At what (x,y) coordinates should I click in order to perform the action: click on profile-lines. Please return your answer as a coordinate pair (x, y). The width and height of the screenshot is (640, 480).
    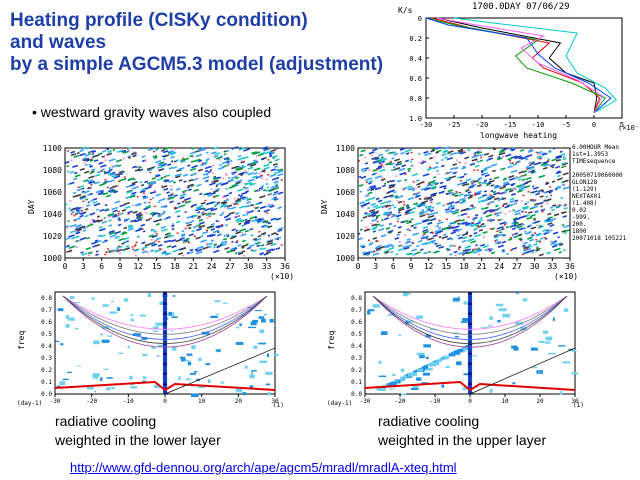
    Looking at the image, I should click on (521, 65).